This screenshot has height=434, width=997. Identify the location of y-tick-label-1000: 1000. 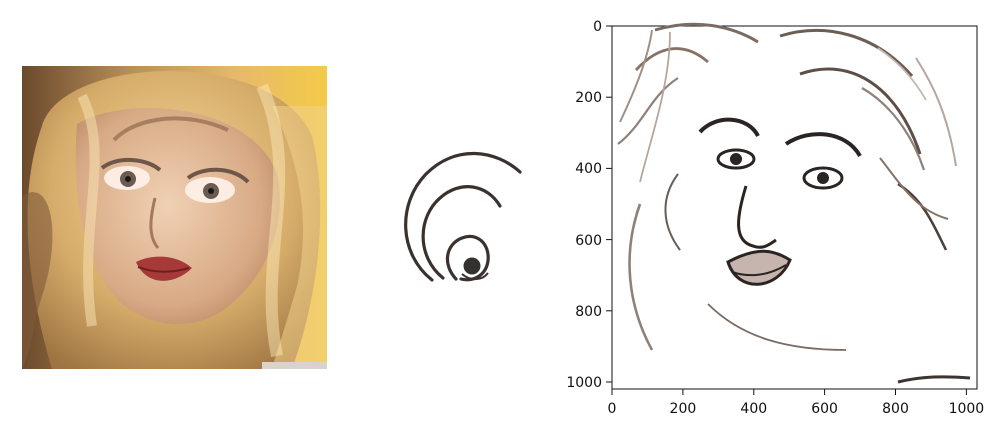
(584, 383).